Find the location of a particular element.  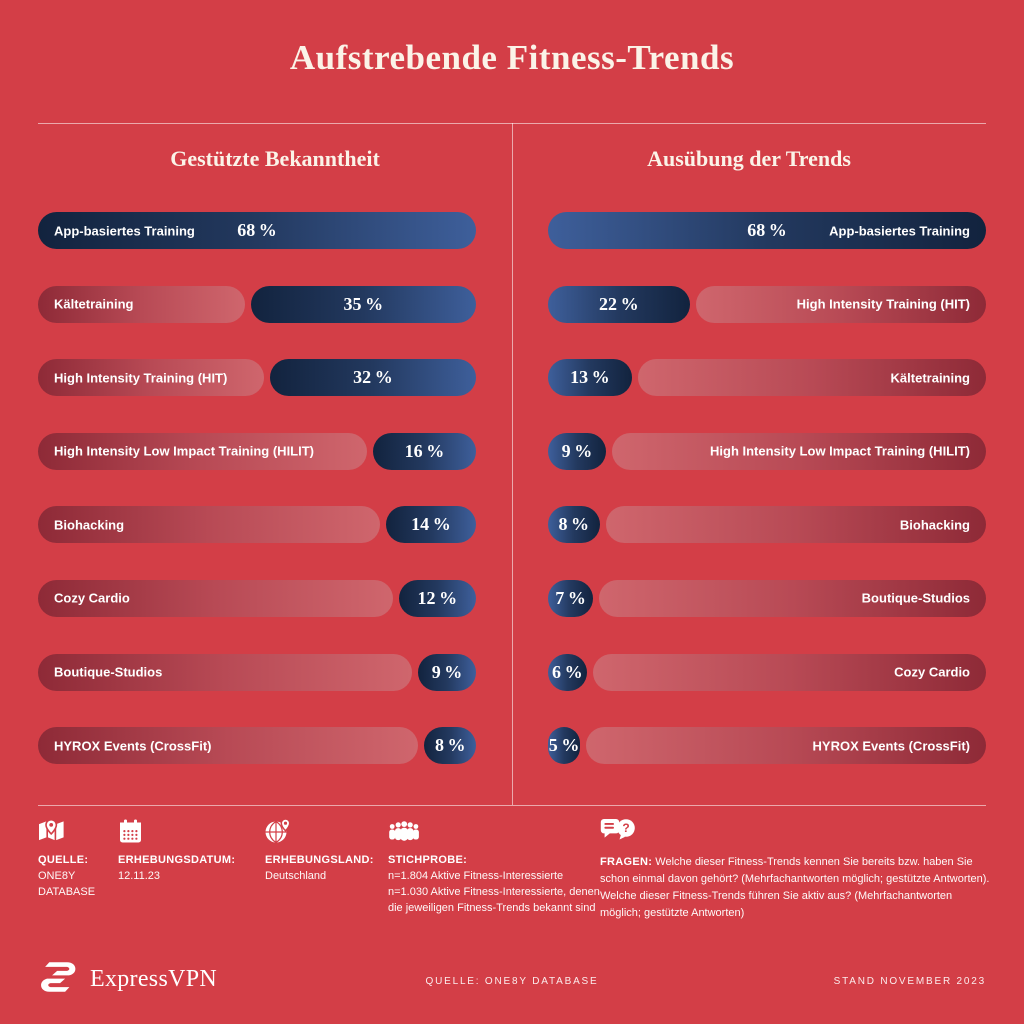

bar-row: 13 % Kältetraining is located at coordinates (767, 378).